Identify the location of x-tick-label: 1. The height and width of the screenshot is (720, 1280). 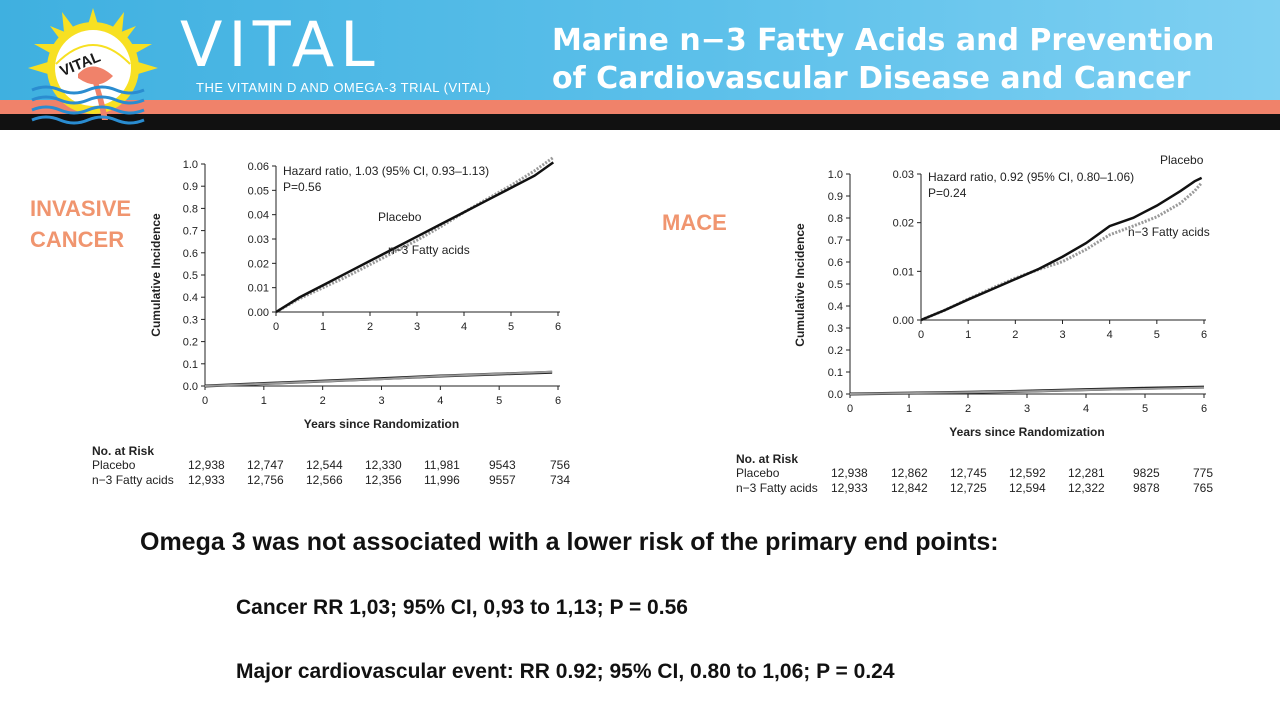
(264, 401).